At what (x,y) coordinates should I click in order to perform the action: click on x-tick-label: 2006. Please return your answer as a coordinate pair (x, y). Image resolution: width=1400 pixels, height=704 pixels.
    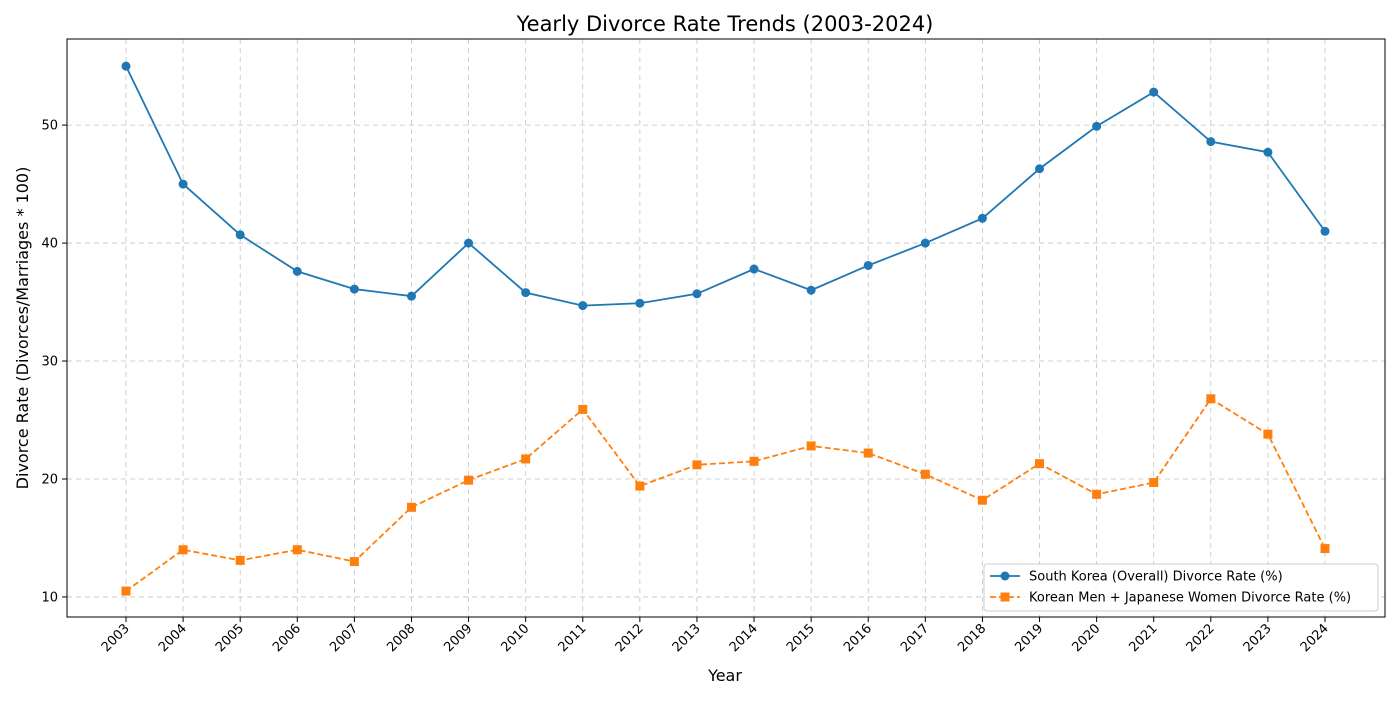
    Looking at the image, I should click on (287, 638).